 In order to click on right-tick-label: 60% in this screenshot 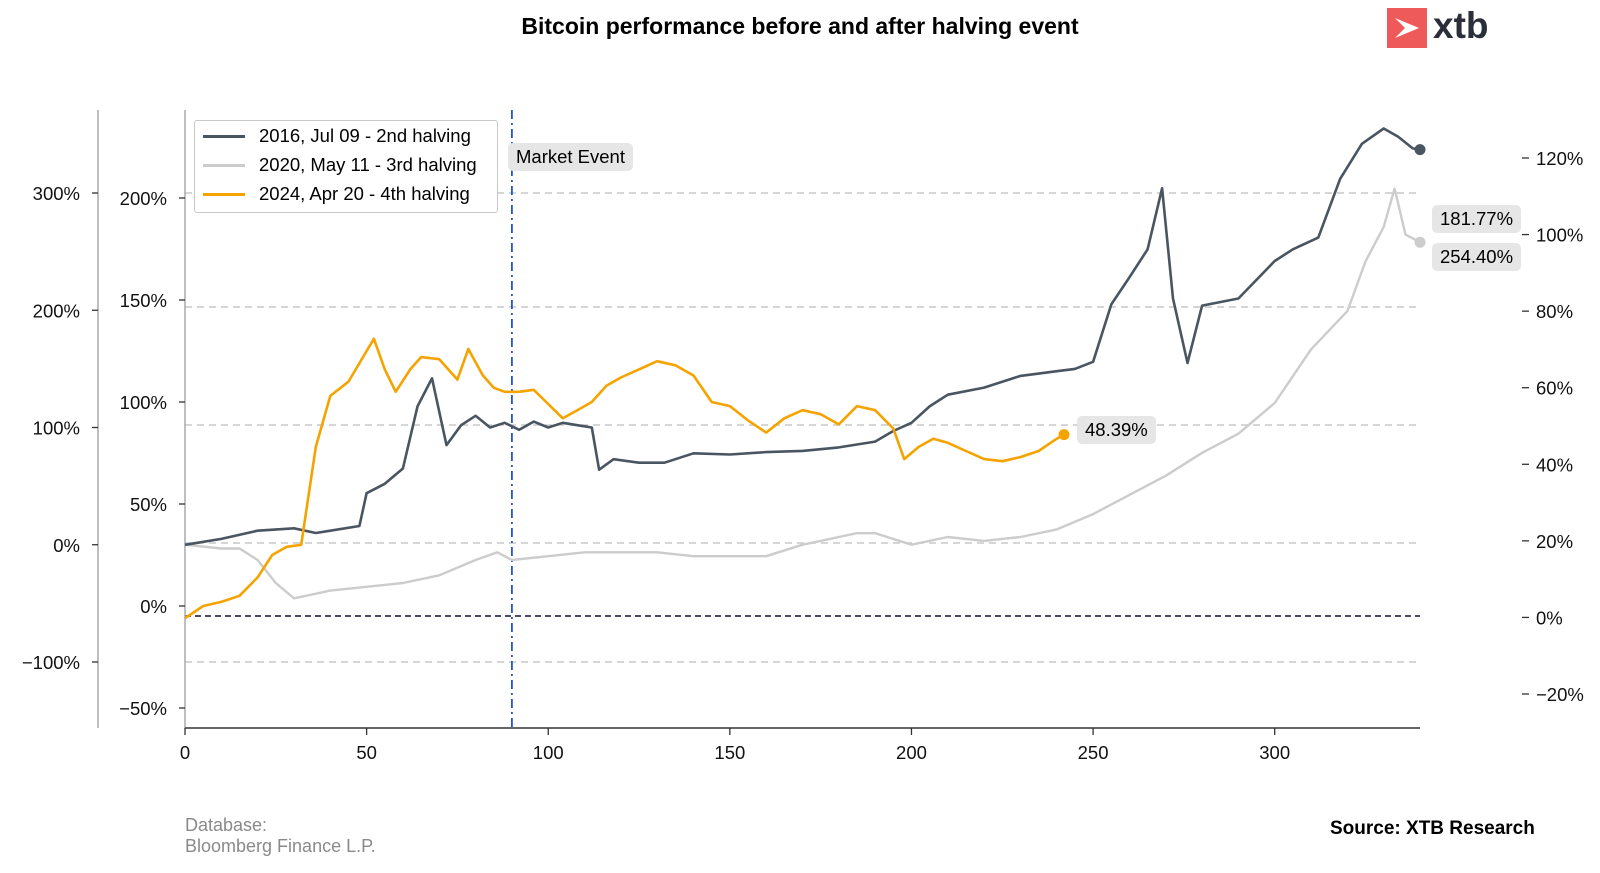, I will do `click(1554, 388)`.